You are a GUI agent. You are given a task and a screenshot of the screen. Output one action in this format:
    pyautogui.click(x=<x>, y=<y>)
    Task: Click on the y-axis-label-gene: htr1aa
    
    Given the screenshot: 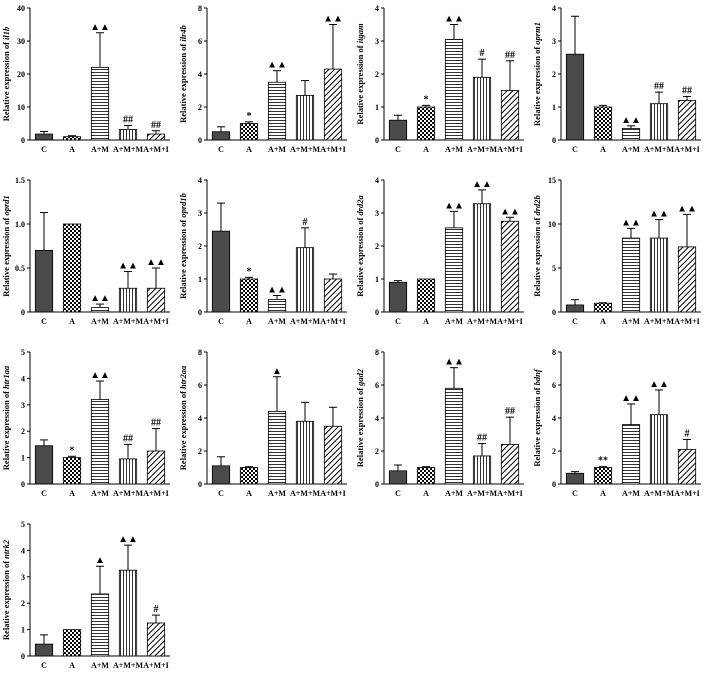 What is the action you would take?
    pyautogui.click(x=6, y=377)
    